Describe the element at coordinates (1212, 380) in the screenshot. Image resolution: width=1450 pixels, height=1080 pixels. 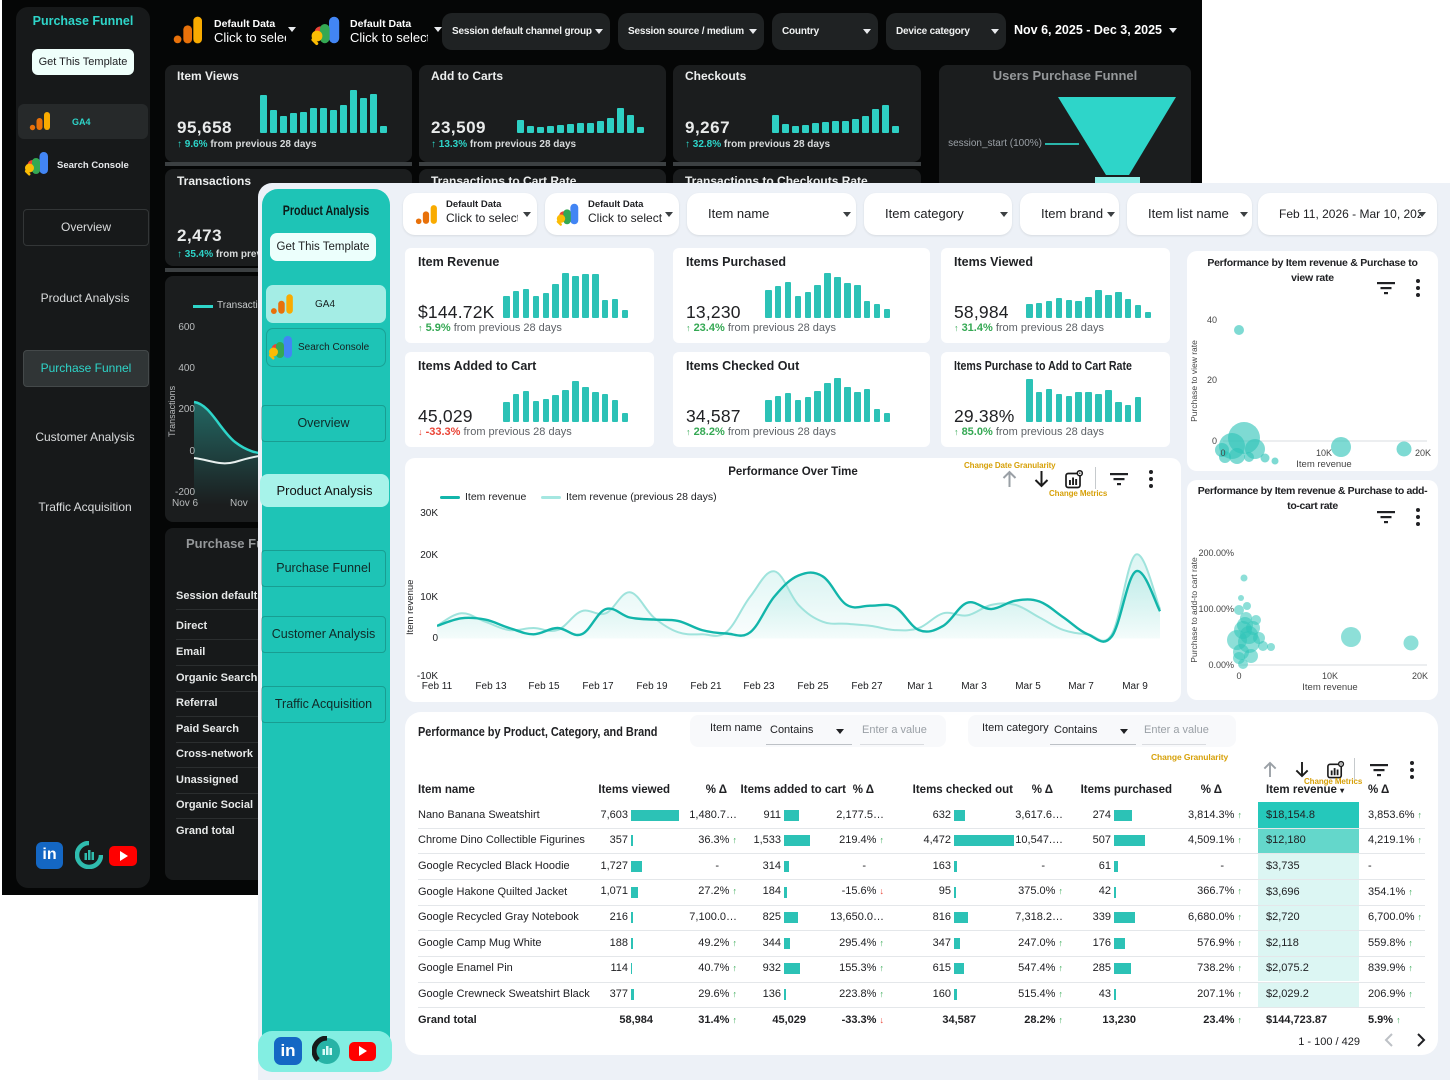
I see `svg-text: 20` at that location.